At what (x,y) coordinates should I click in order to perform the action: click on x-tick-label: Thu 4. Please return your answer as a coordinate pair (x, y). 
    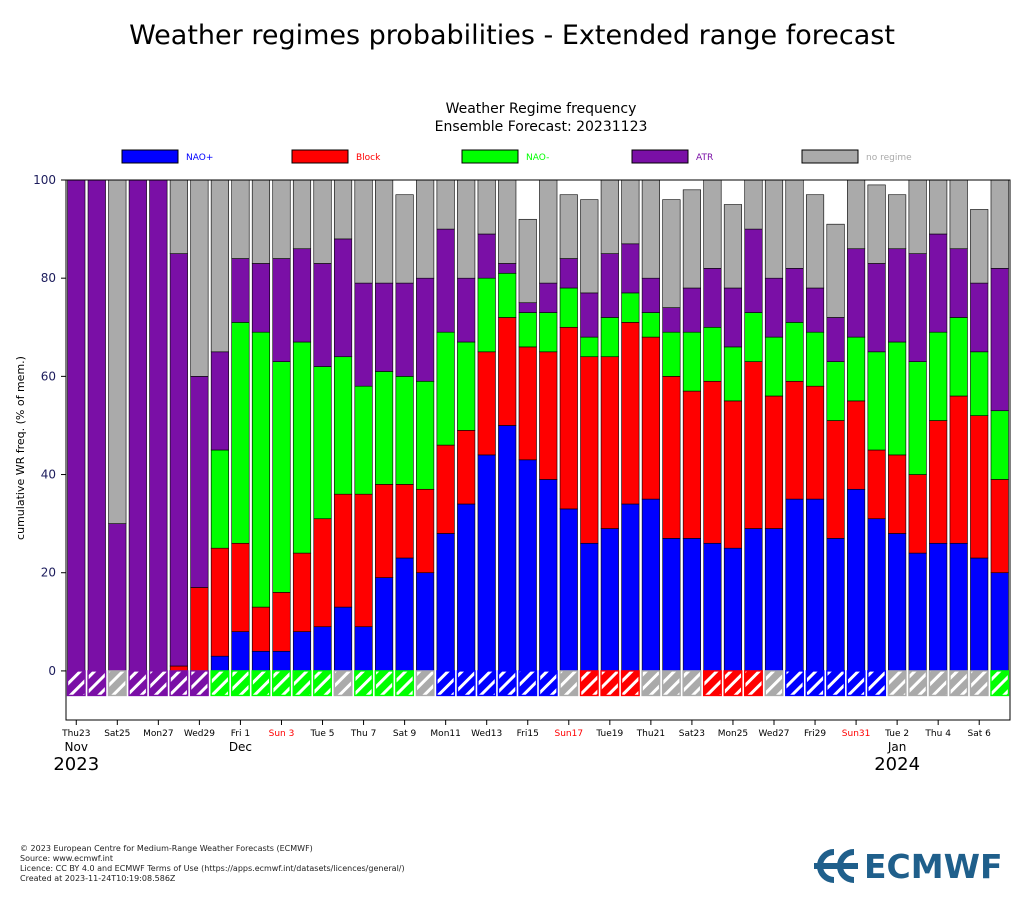
    Looking at the image, I should click on (937, 734).